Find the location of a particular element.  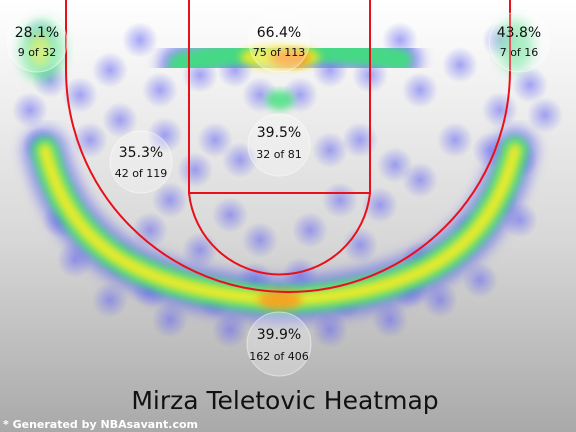

three-band-peak is located at coordinates (280, 300).